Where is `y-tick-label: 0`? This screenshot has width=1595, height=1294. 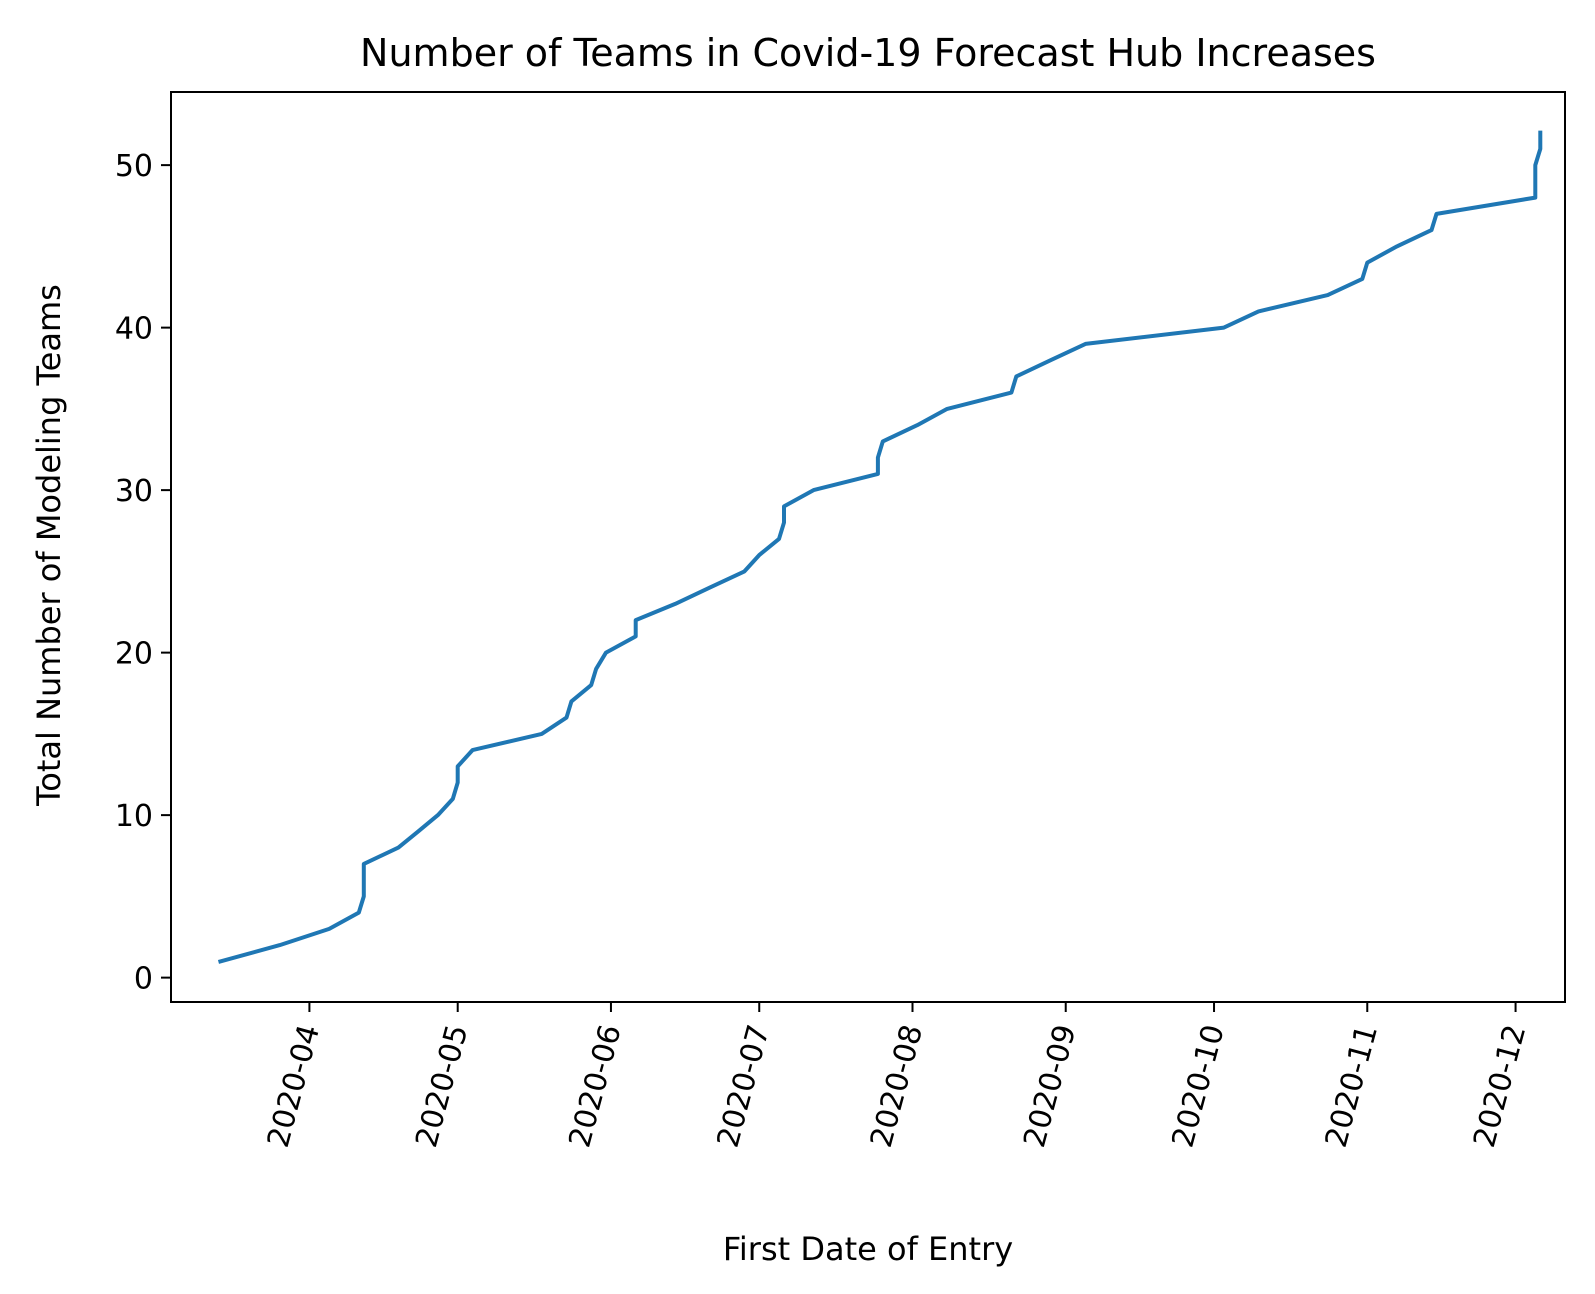 y-tick-label: 0 is located at coordinates (143, 979).